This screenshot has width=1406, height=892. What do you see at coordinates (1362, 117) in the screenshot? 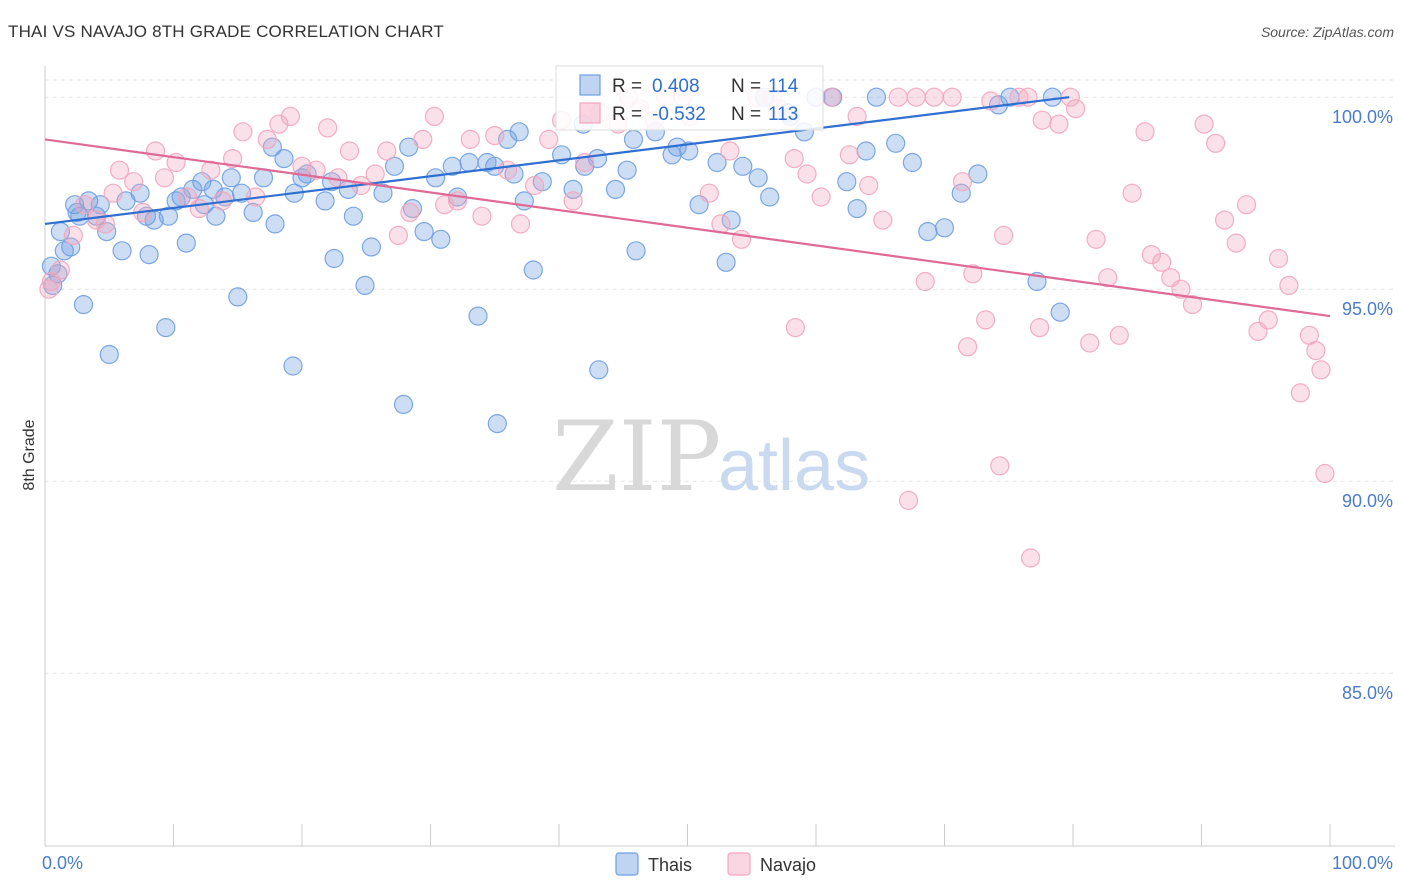
I see `y-tick-label: 100.0%` at bounding box center [1362, 117].